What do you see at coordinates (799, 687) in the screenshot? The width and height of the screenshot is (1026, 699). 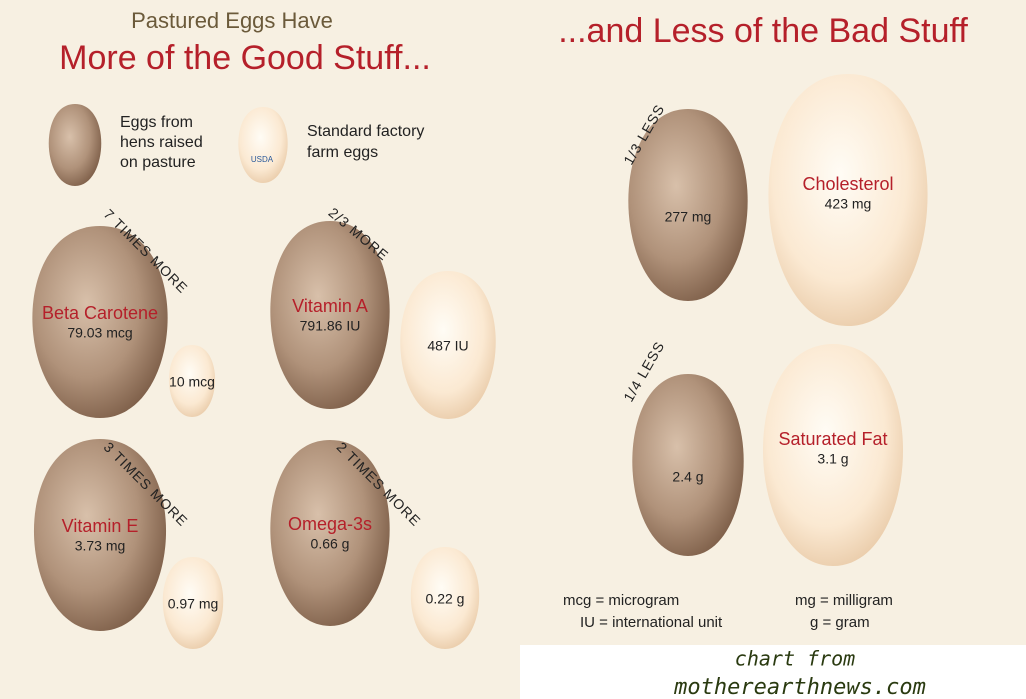 I see `credit: motherearthnews.com` at bounding box center [799, 687].